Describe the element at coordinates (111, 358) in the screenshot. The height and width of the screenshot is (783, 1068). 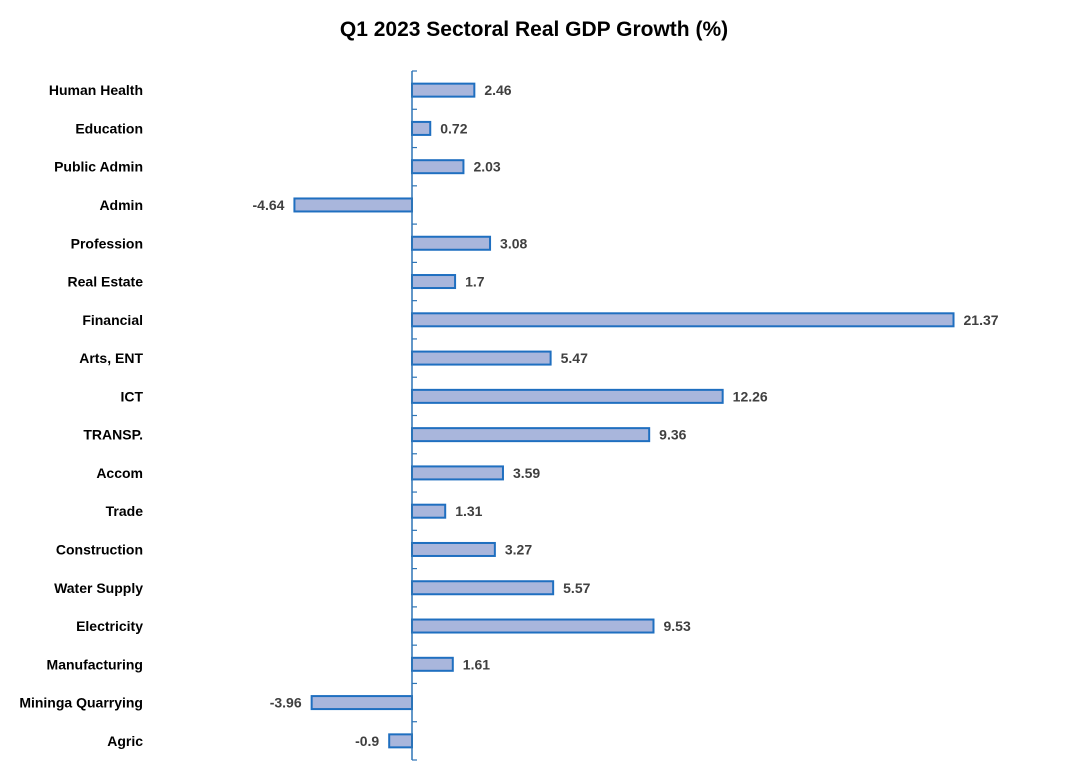
I see `category-label: Arts, ENT` at that location.